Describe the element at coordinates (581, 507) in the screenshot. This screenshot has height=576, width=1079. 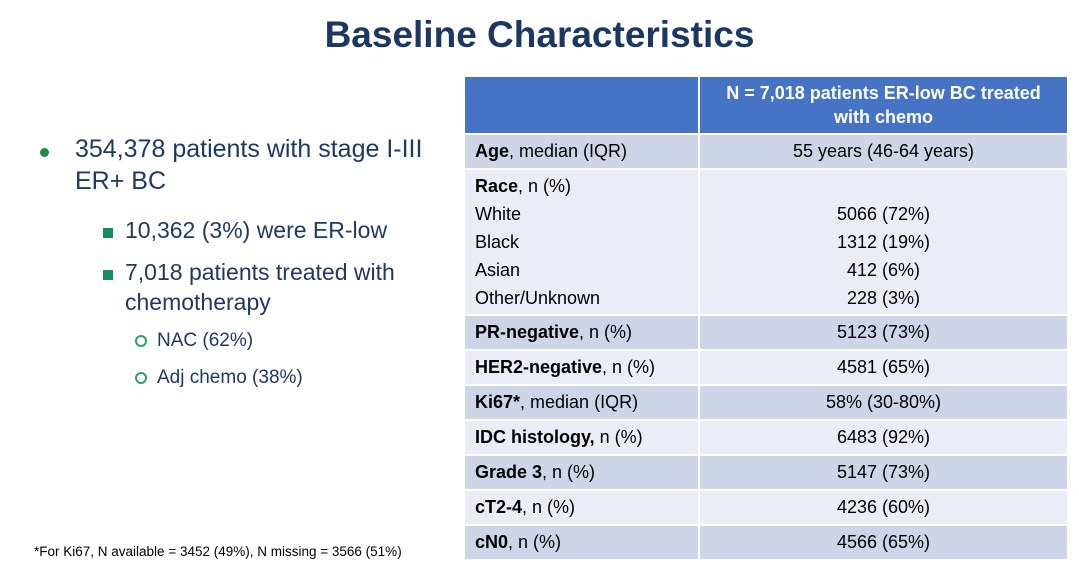
I see `row-label: cT2-4, n (%)` at that location.